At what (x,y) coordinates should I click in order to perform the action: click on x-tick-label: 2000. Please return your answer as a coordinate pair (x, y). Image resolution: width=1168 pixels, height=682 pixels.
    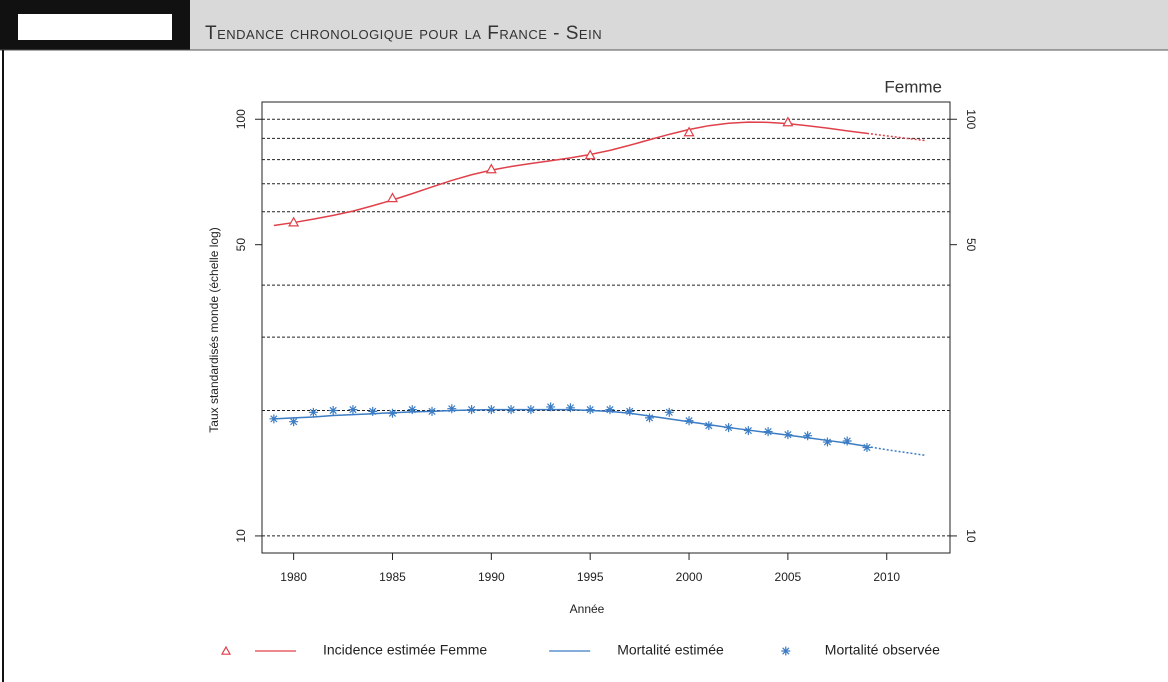
    Looking at the image, I should click on (689, 577).